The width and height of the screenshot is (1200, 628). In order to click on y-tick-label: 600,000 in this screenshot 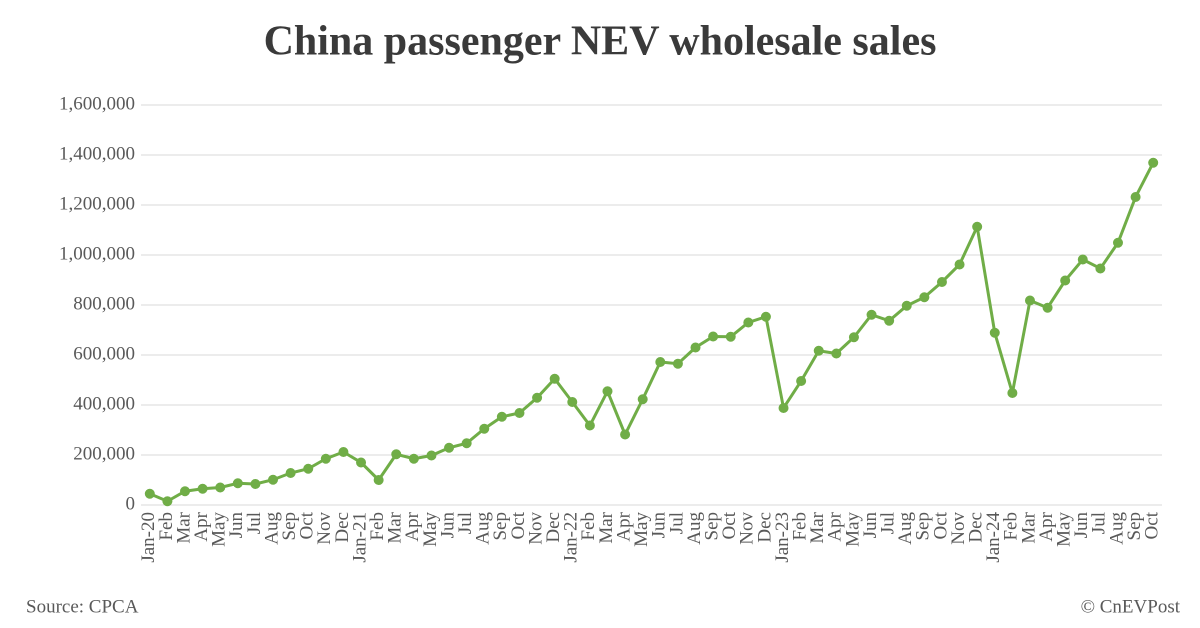, I will do `click(104, 353)`.